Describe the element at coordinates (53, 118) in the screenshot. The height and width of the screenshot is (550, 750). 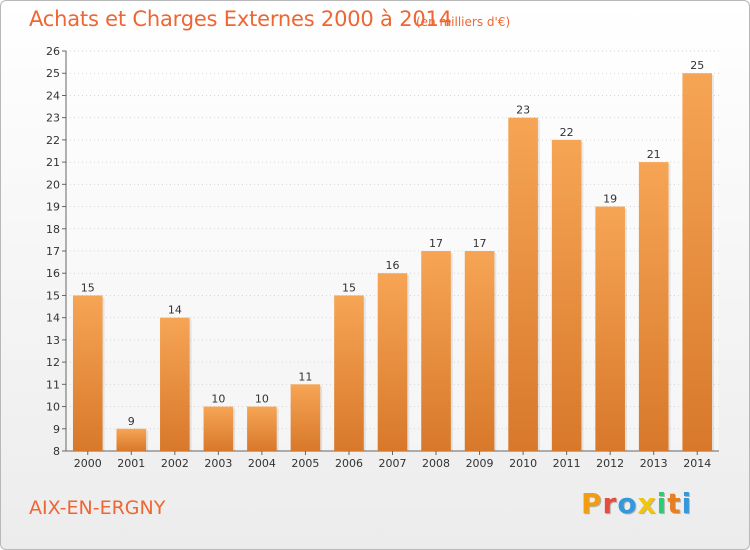
I see `y-tick-label: 23` at that location.